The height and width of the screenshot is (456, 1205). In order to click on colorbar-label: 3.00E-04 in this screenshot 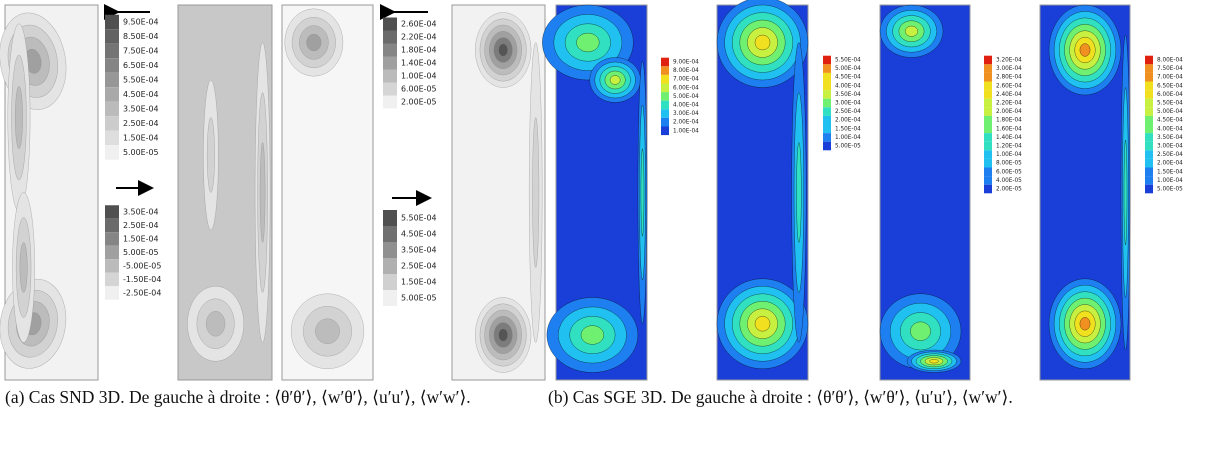, I will do `click(848, 104)`.